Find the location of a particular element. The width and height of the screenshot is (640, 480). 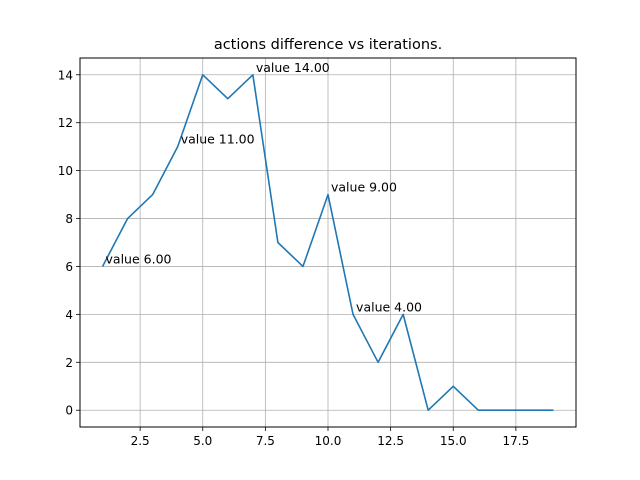

x-tick-label: 17.5 is located at coordinates (516, 441).